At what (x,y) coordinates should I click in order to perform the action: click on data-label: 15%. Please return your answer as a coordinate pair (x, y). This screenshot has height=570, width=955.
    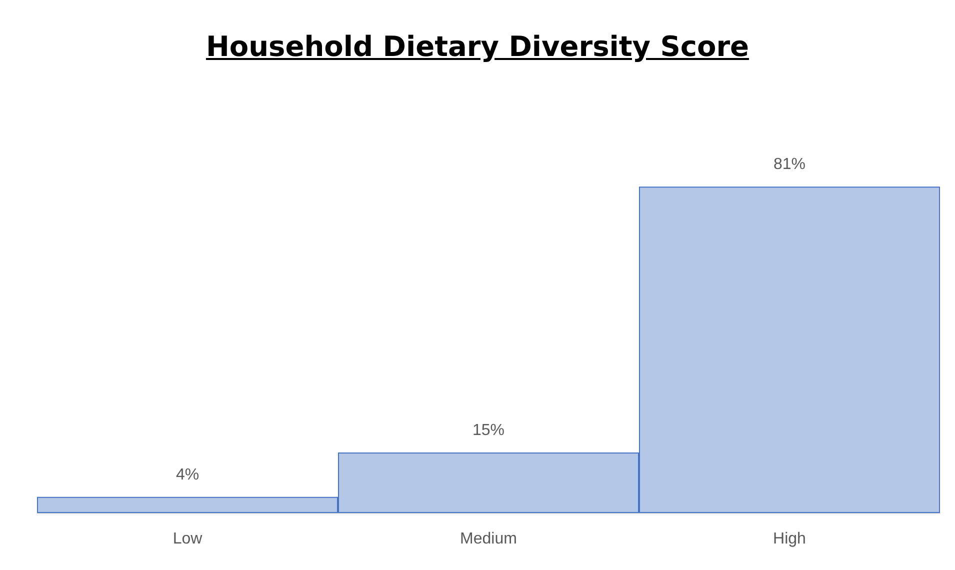
    Looking at the image, I should click on (488, 431).